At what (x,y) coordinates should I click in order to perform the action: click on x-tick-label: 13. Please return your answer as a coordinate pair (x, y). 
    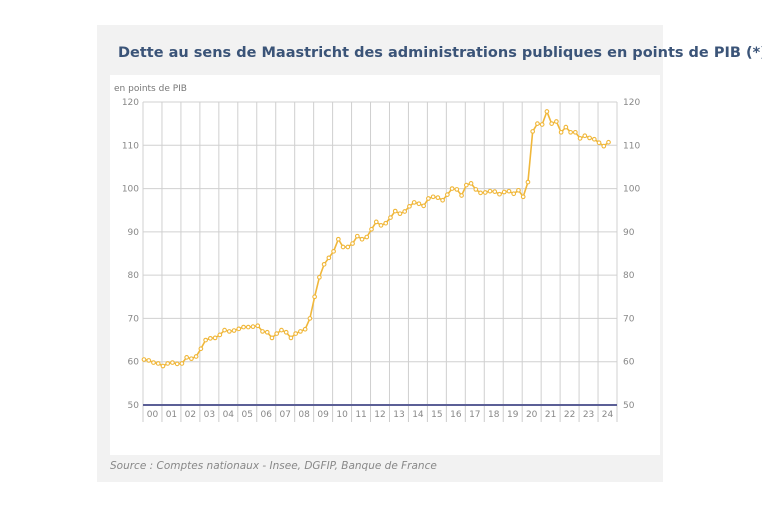
    Looking at the image, I should click on (398, 415).